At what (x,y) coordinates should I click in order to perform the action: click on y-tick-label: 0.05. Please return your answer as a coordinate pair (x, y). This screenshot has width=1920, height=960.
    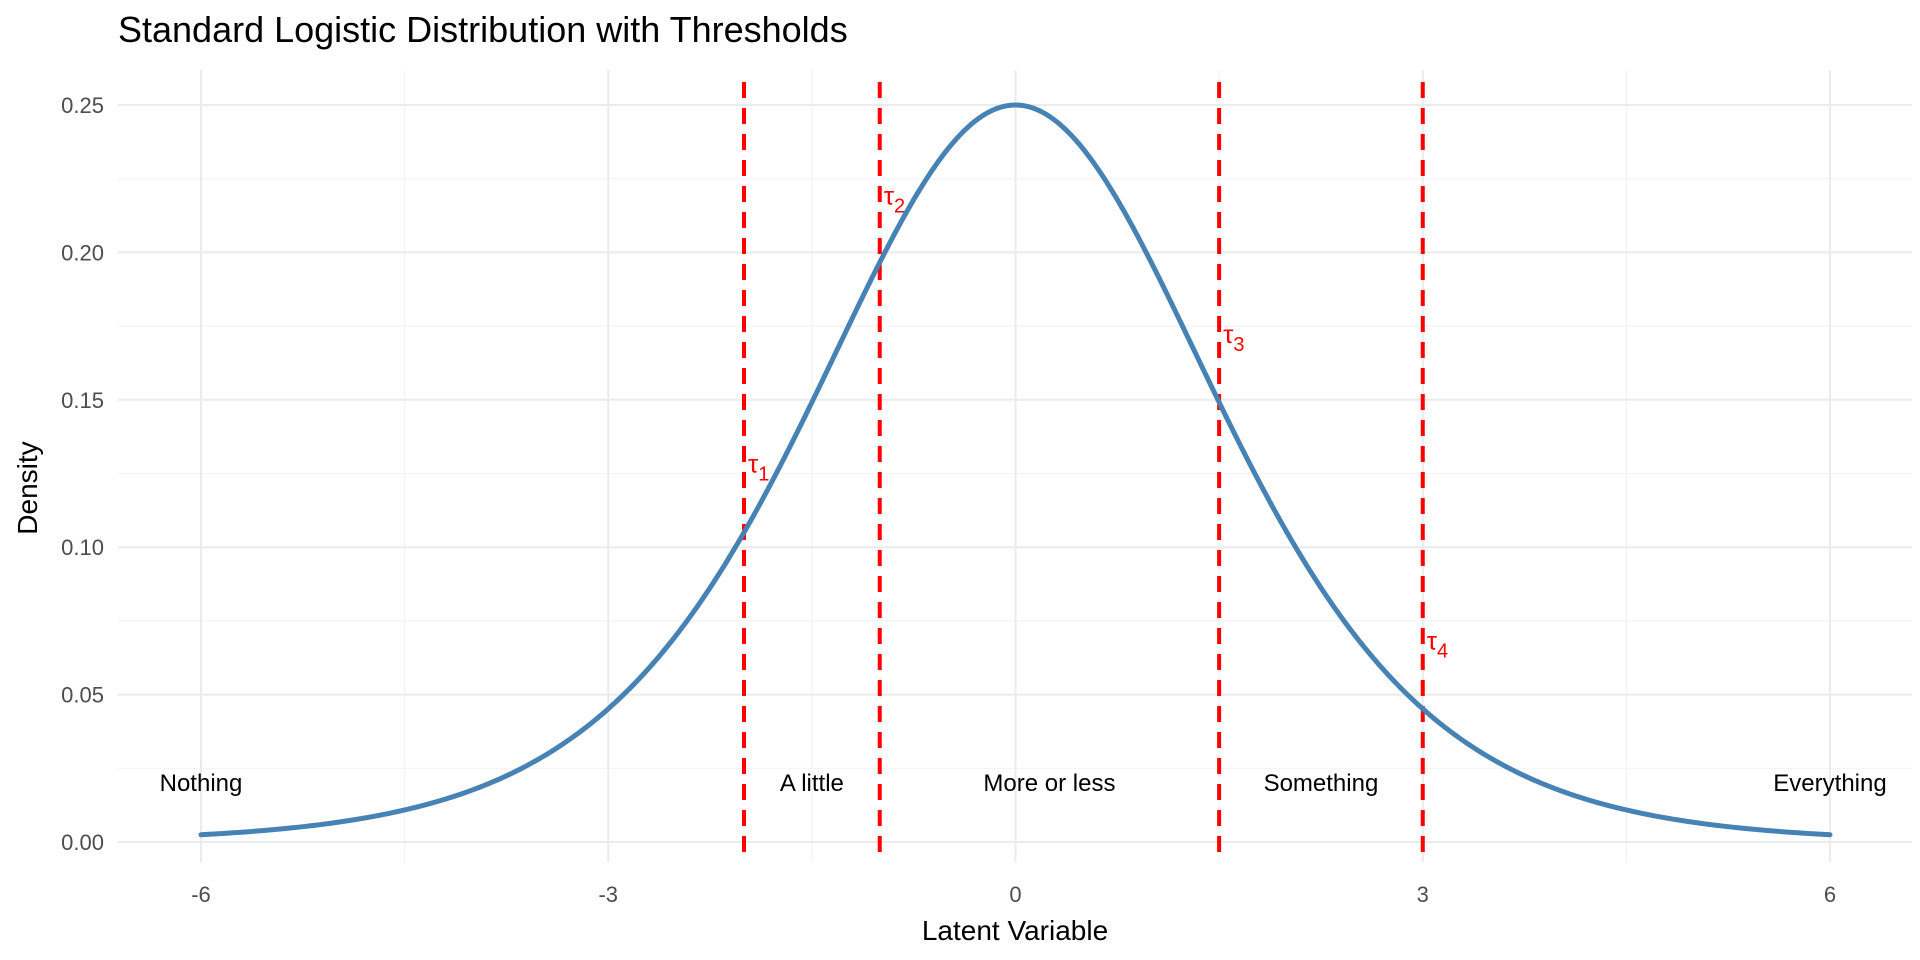
    Looking at the image, I should click on (82, 695).